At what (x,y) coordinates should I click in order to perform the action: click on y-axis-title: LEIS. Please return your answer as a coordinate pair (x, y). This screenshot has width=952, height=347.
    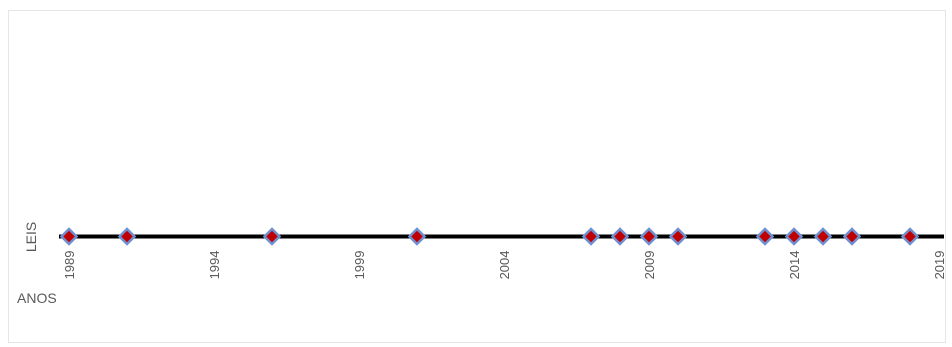
    Looking at the image, I should click on (31, 237).